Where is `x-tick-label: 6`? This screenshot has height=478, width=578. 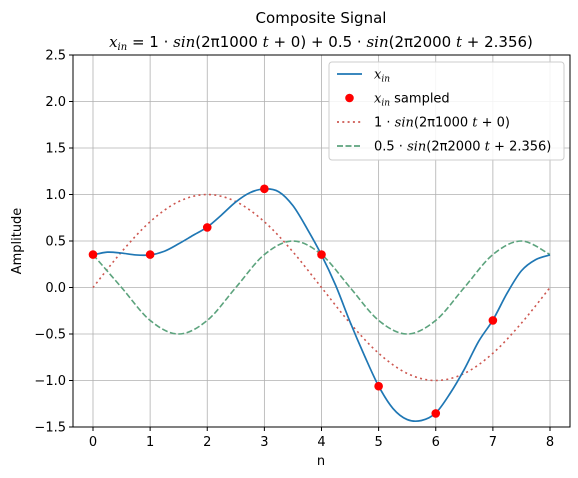 x-tick-label: 6 is located at coordinates (436, 442).